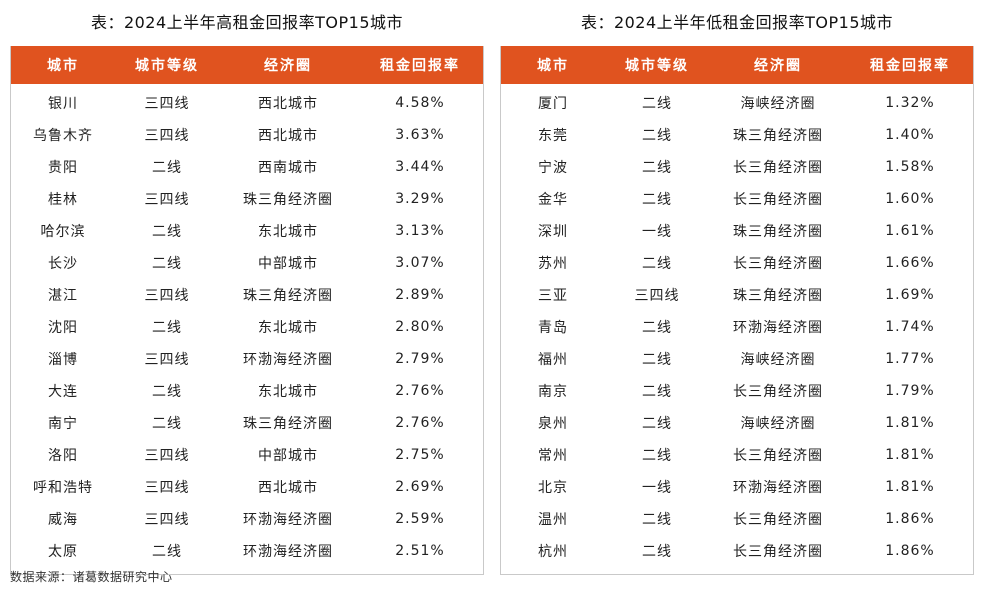 This screenshot has width=984, height=593. What do you see at coordinates (63, 232) in the screenshot?
I see `cell-city: 哈尔滨` at bounding box center [63, 232].